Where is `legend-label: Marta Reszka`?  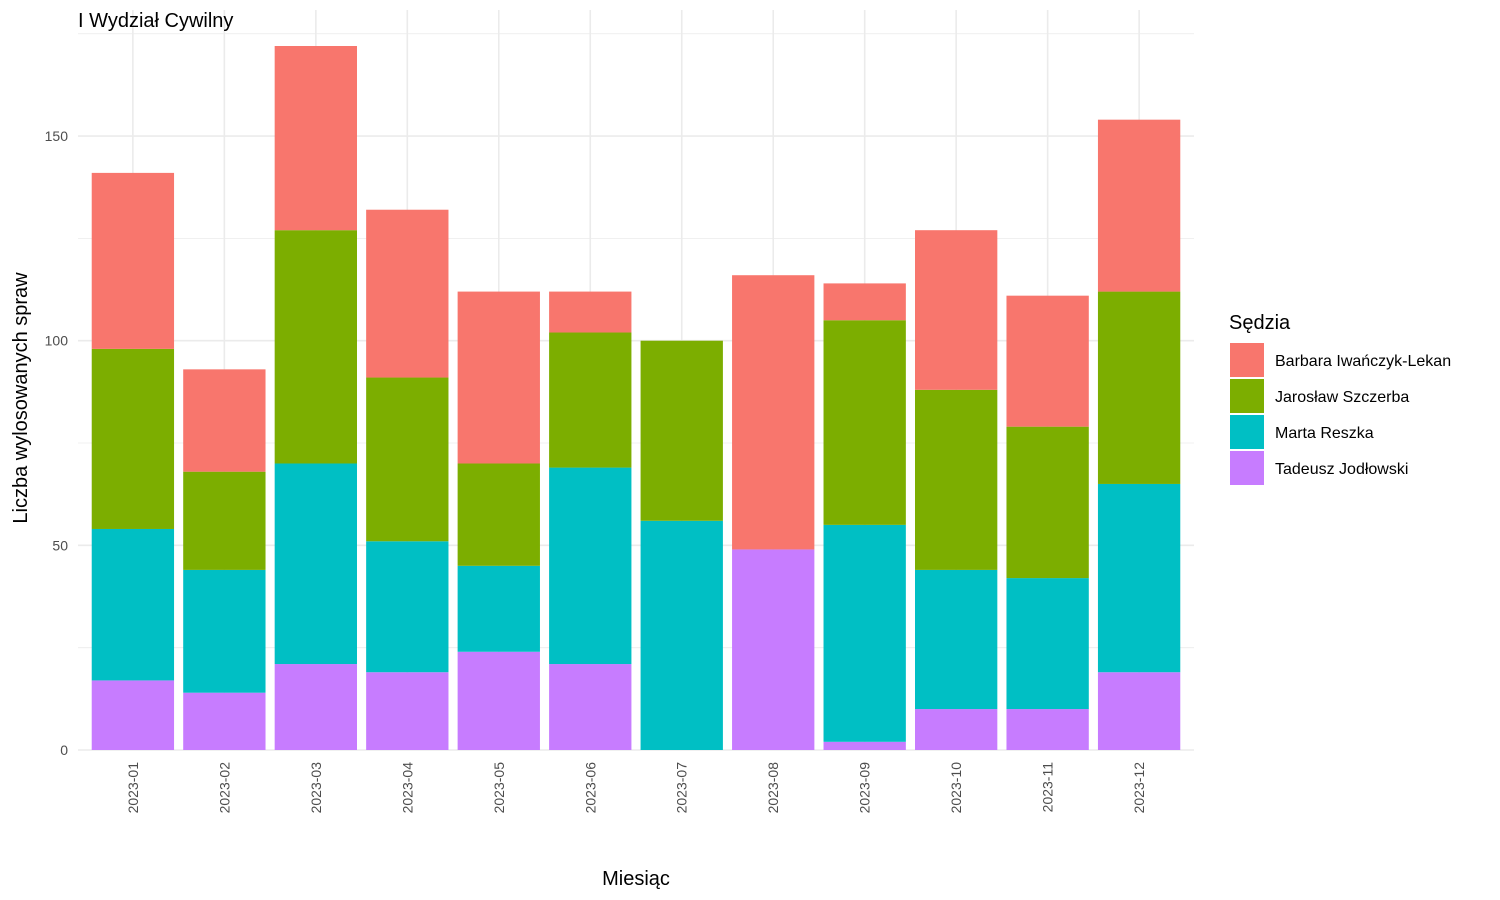 legend-label: Marta Reszka is located at coordinates (1324, 433).